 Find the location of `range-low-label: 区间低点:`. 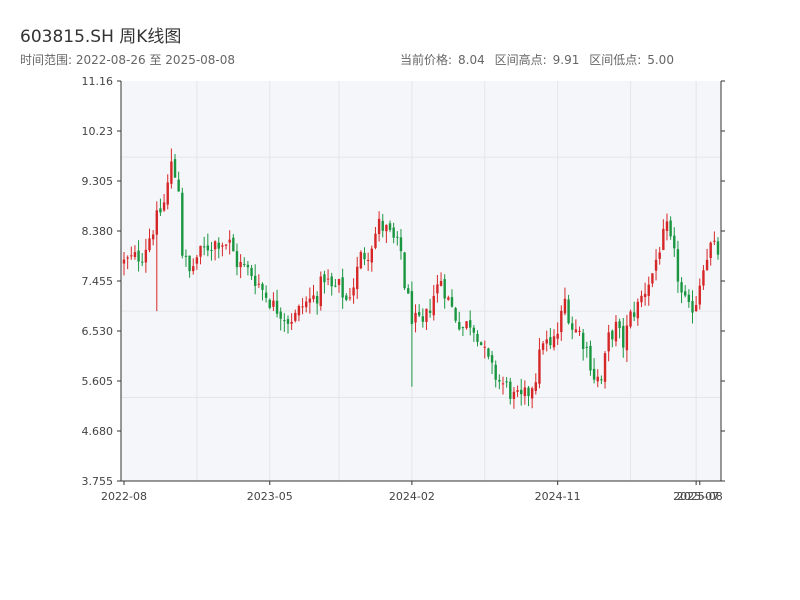

range-low-label: 区间低点: is located at coordinates (615, 60).